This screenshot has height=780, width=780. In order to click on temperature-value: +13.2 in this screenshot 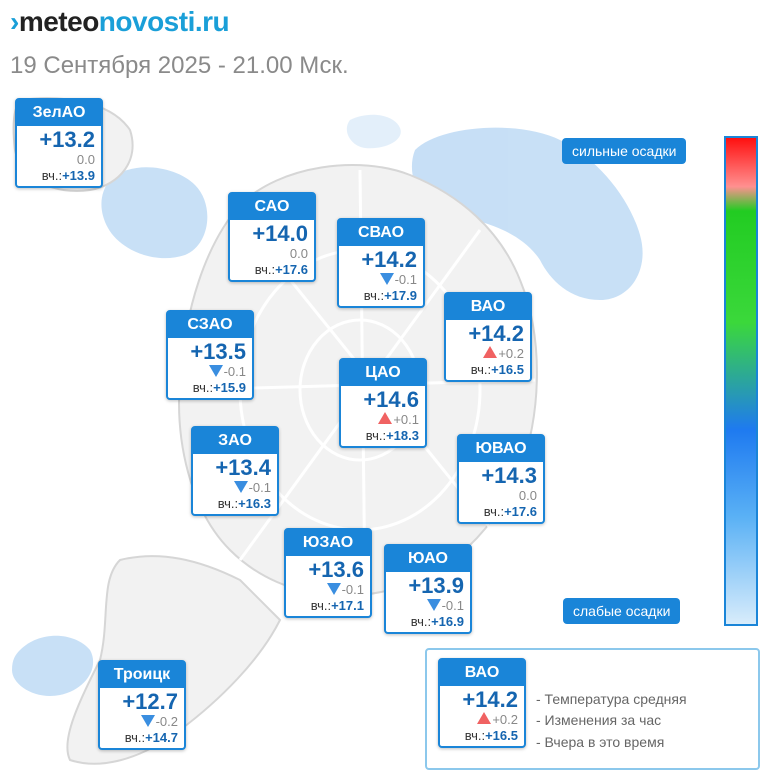, I will do `click(67, 139)`.